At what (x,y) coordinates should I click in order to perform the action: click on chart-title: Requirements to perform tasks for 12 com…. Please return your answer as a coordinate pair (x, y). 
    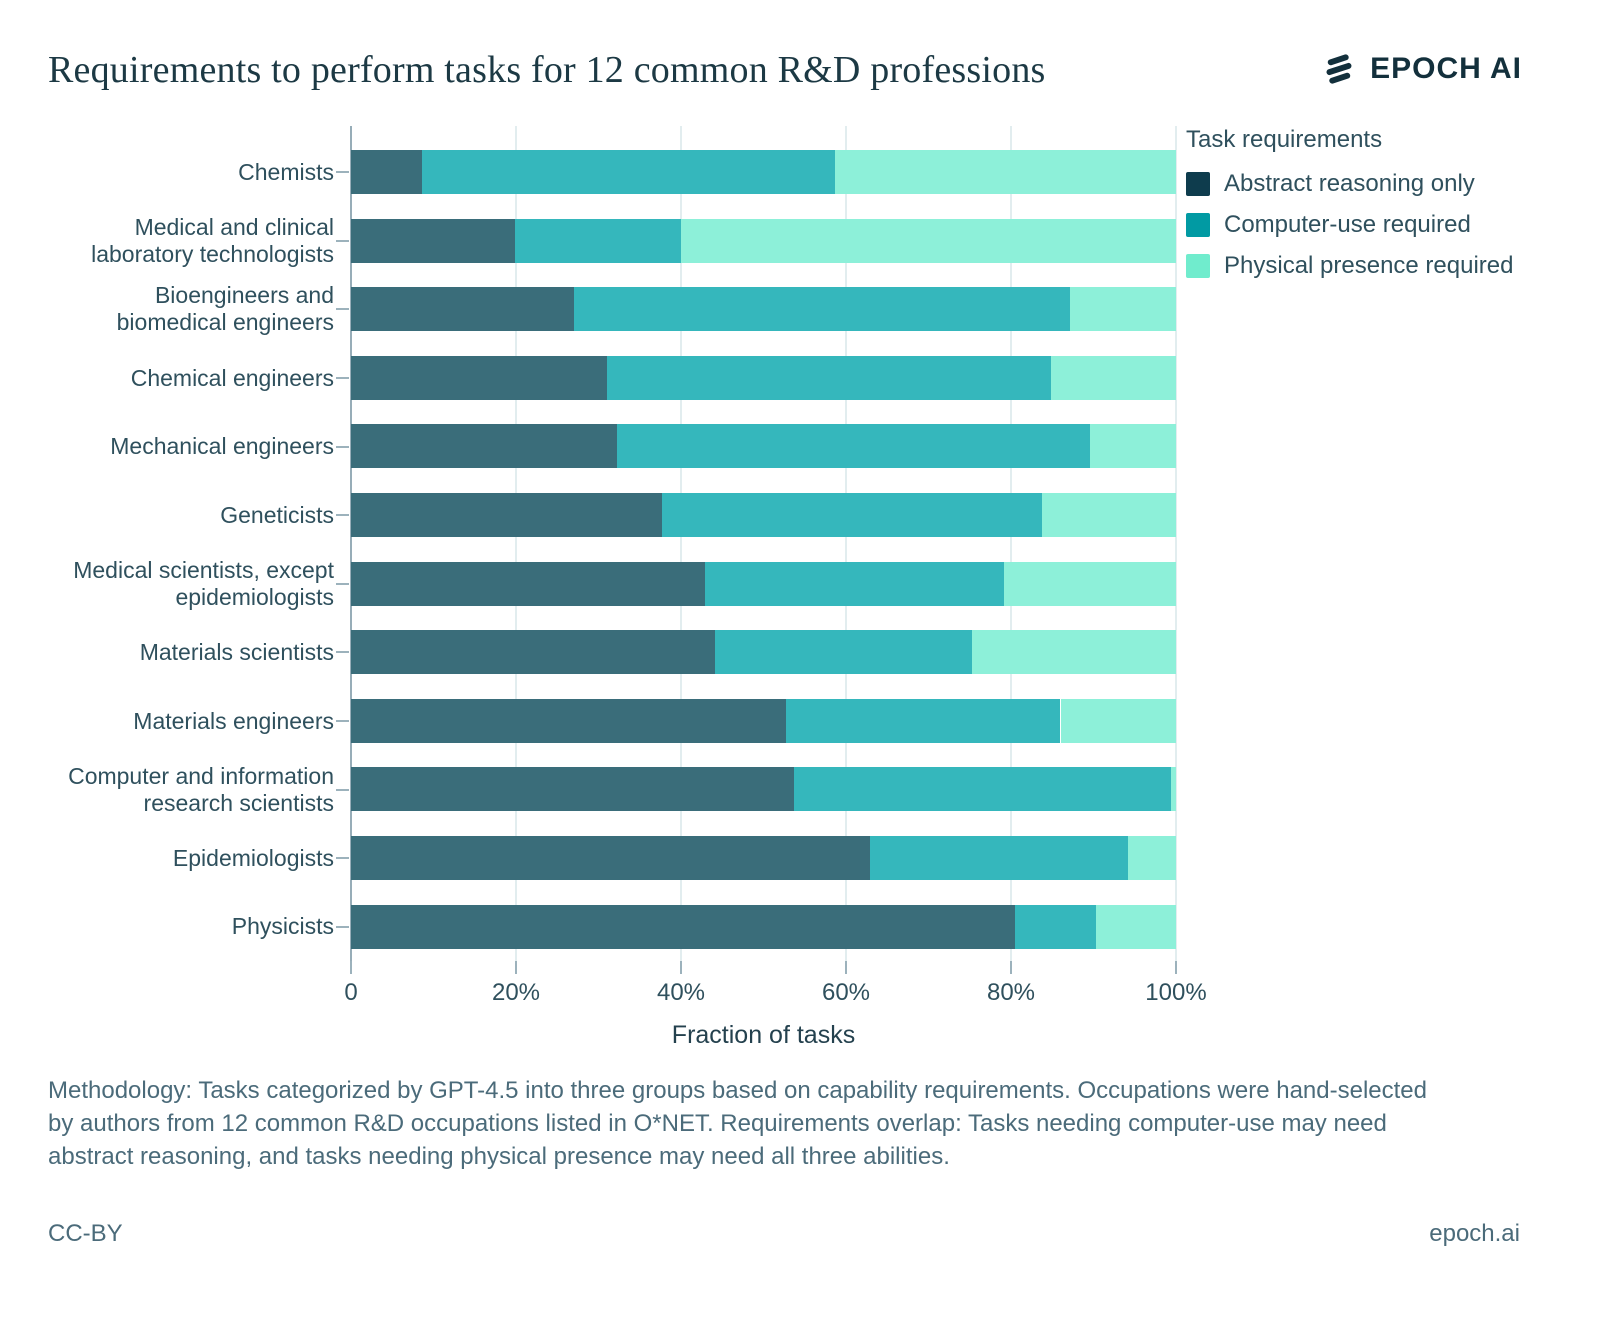
    Looking at the image, I should click on (547, 70).